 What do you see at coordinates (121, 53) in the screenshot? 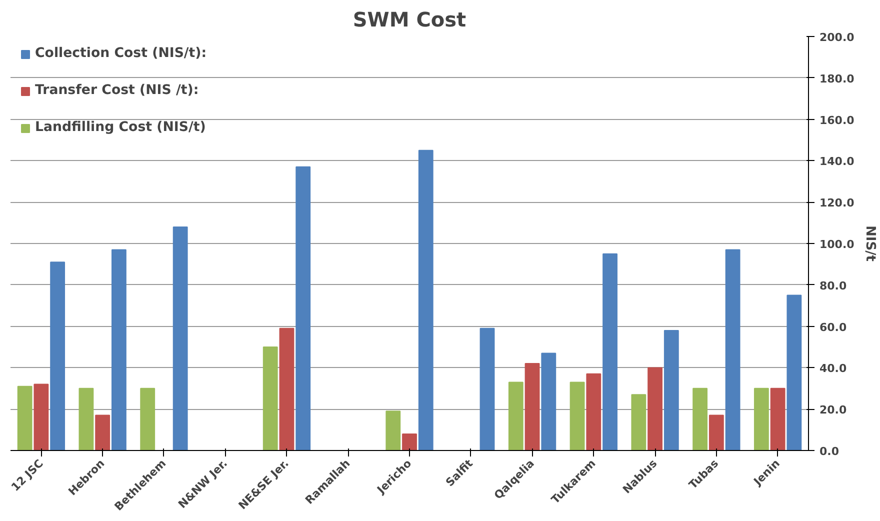
I see `legend-label: Collection Cost (NIS/t):` at bounding box center [121, 53].